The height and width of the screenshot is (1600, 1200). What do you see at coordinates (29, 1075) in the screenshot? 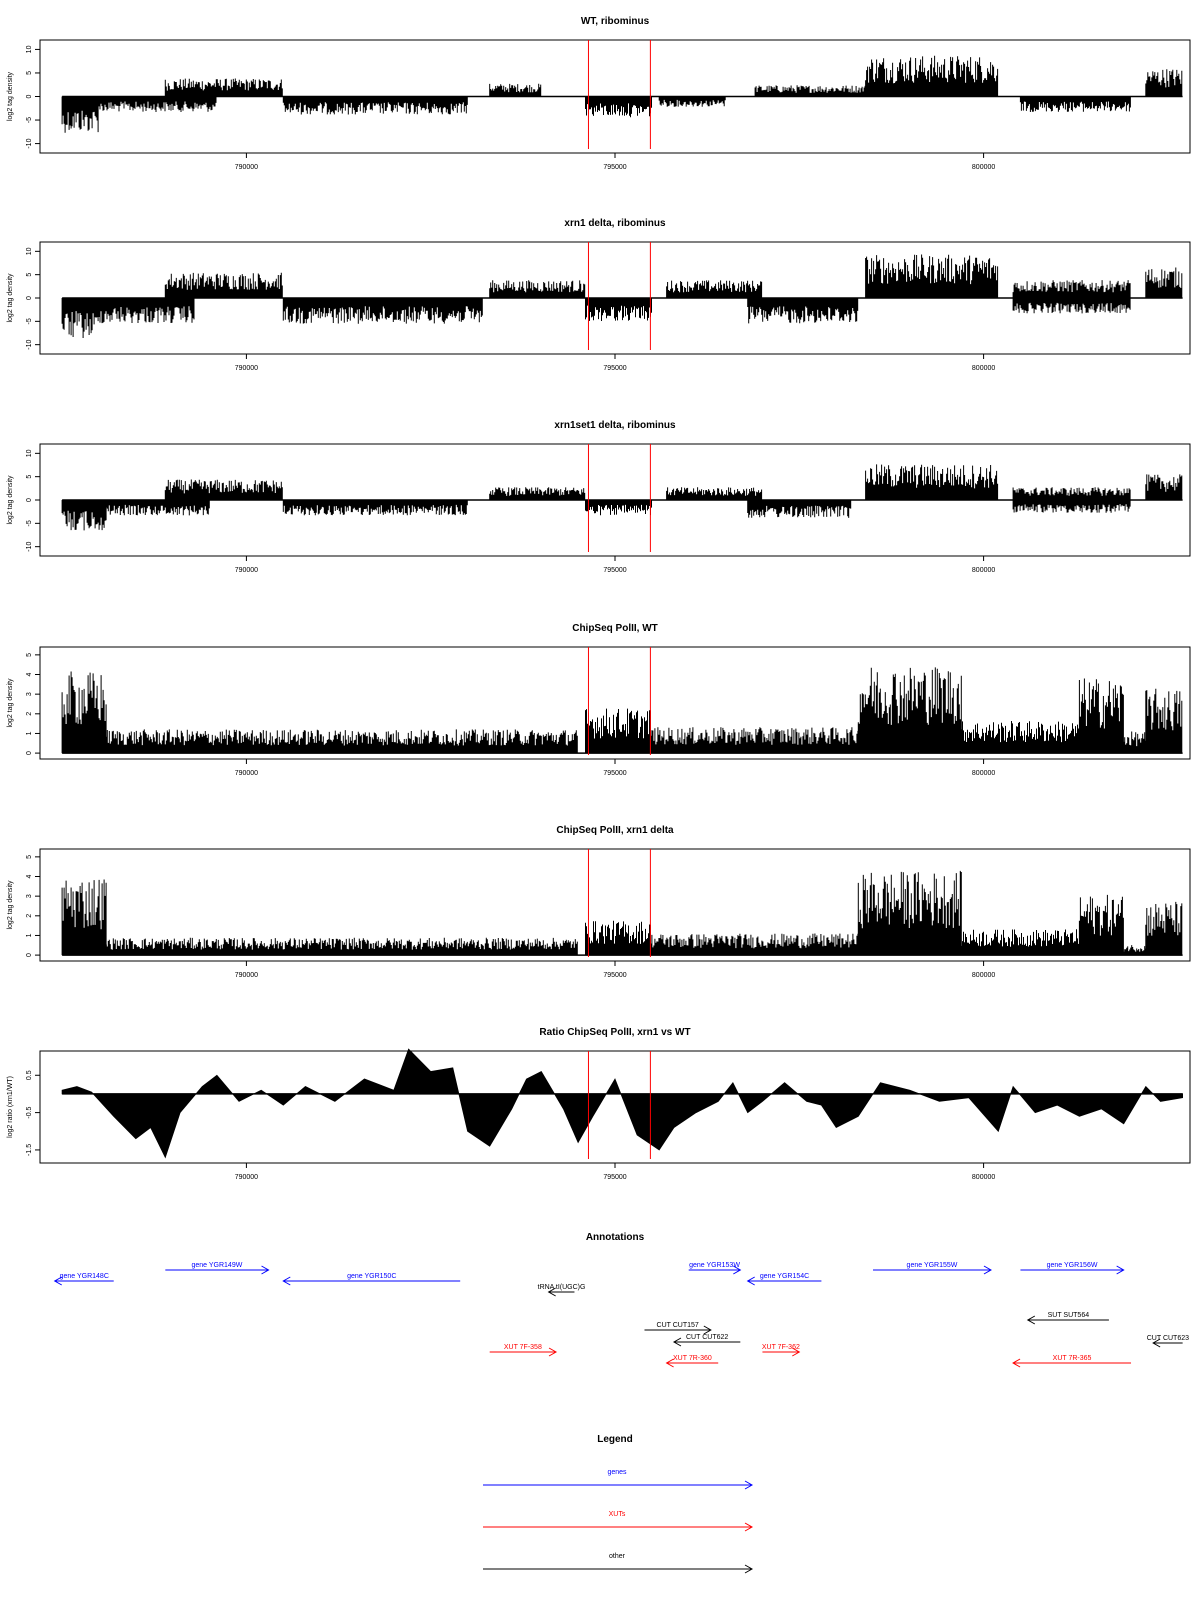
I see `y-tick-label: 0.5` at bounding box center [29, 1075].